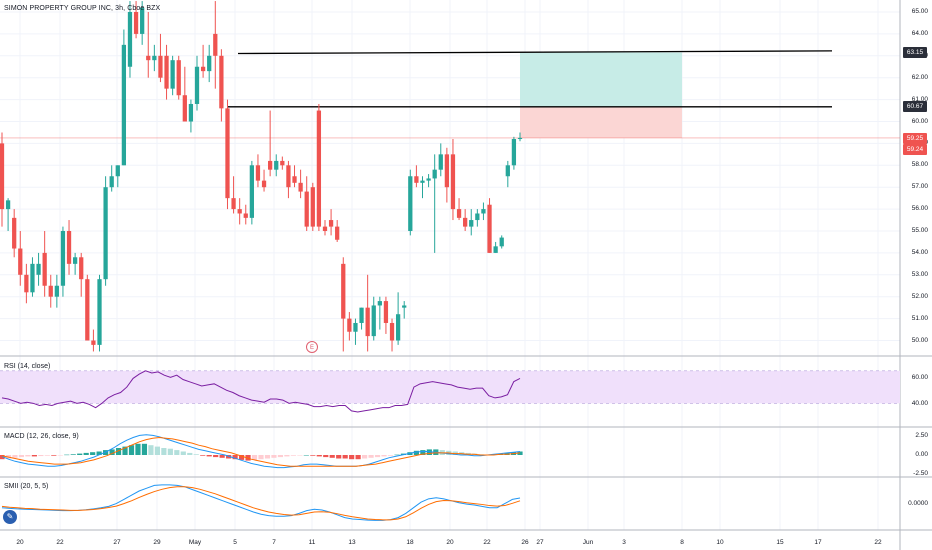  Describe the element at coordinates (919, 99) in the screenshot. I see `price-axis-label: 61.00` at that location.